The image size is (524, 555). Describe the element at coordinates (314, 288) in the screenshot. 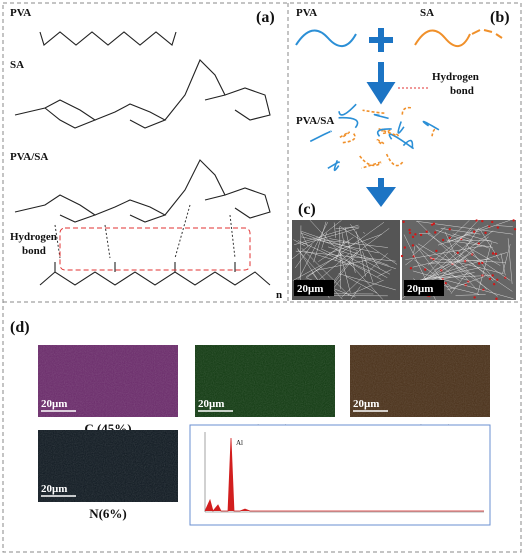

I see `scale-bar` at that location.